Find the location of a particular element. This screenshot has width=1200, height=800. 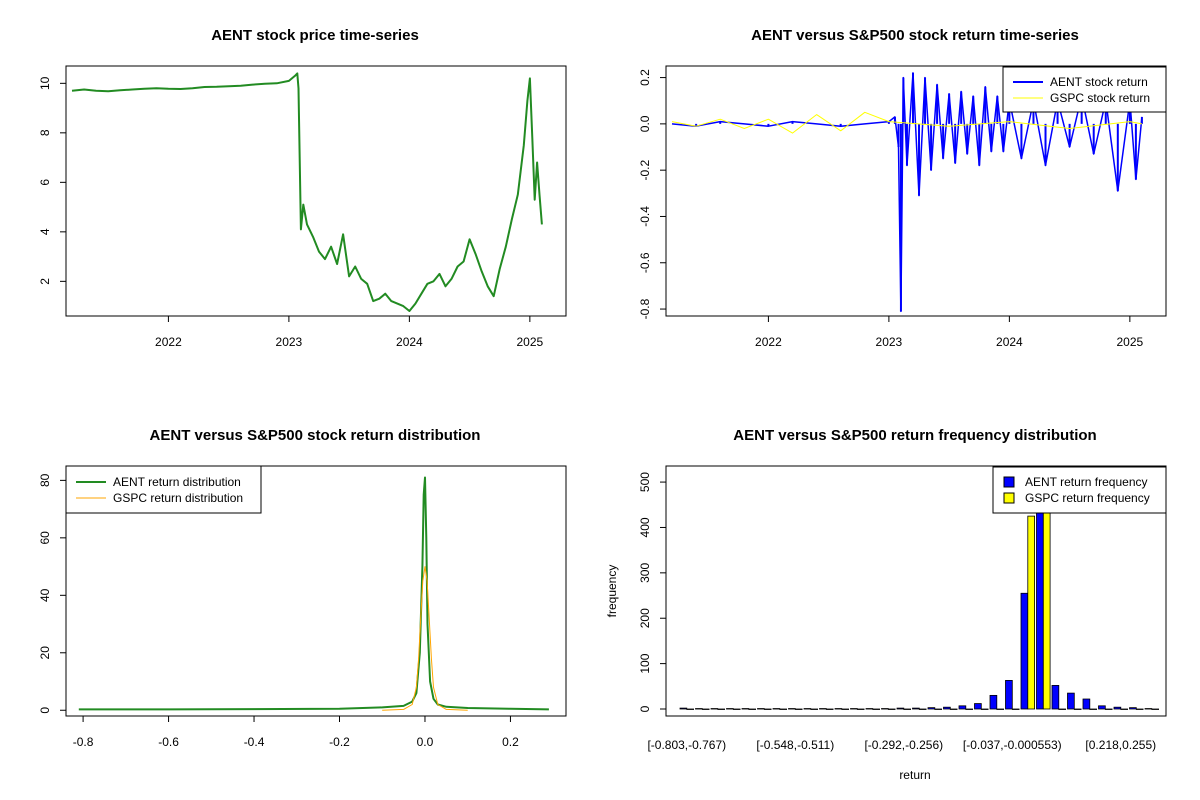

density-axes: -0.8 -0.6 -0.4 -0.2 0.0 0.2 0 20 40 60 80 is located at coordinates (278, 611).